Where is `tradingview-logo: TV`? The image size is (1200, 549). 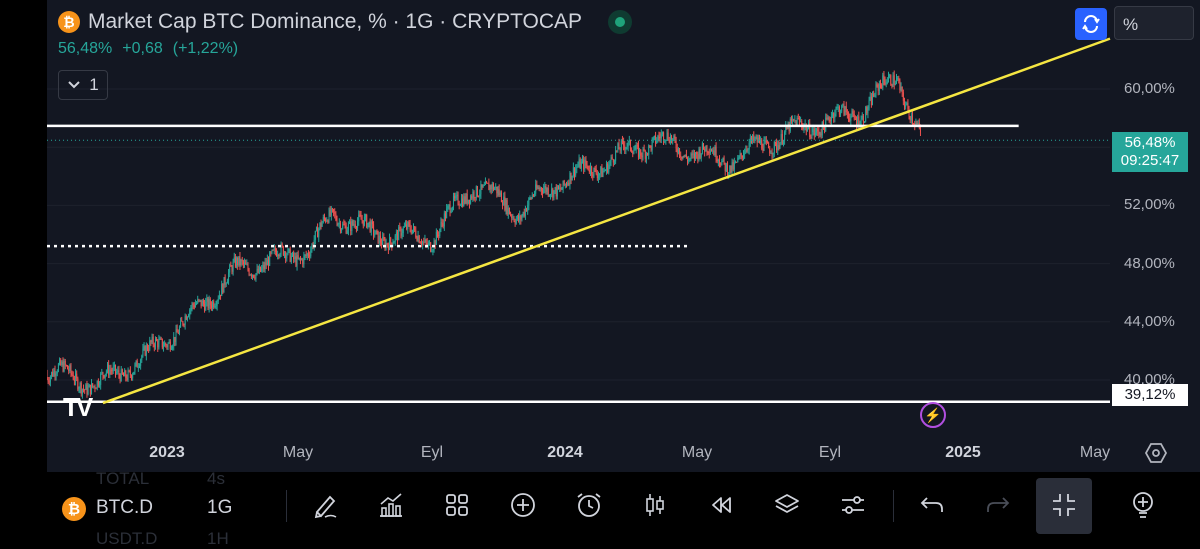
tradingview-logo: TV is located at coordinates (78, 407).